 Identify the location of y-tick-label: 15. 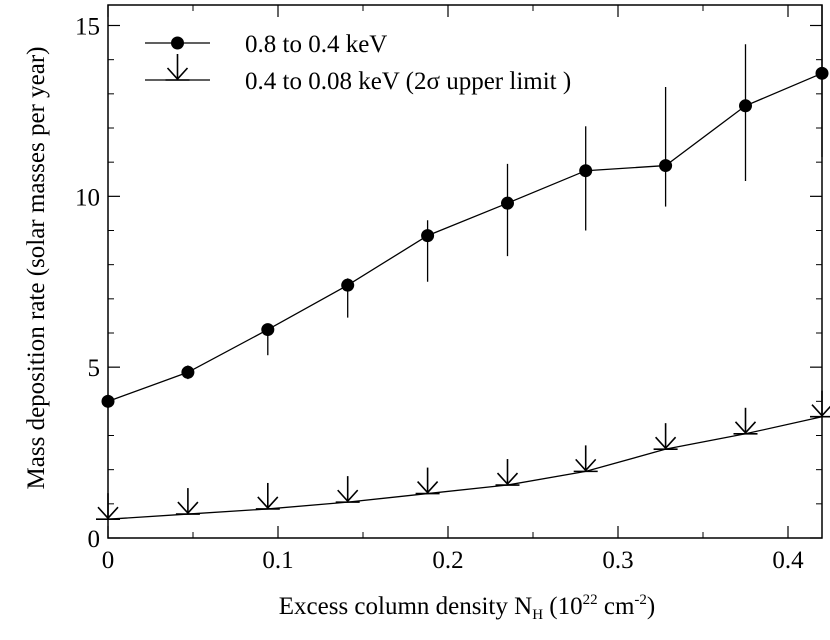
(87, 27).